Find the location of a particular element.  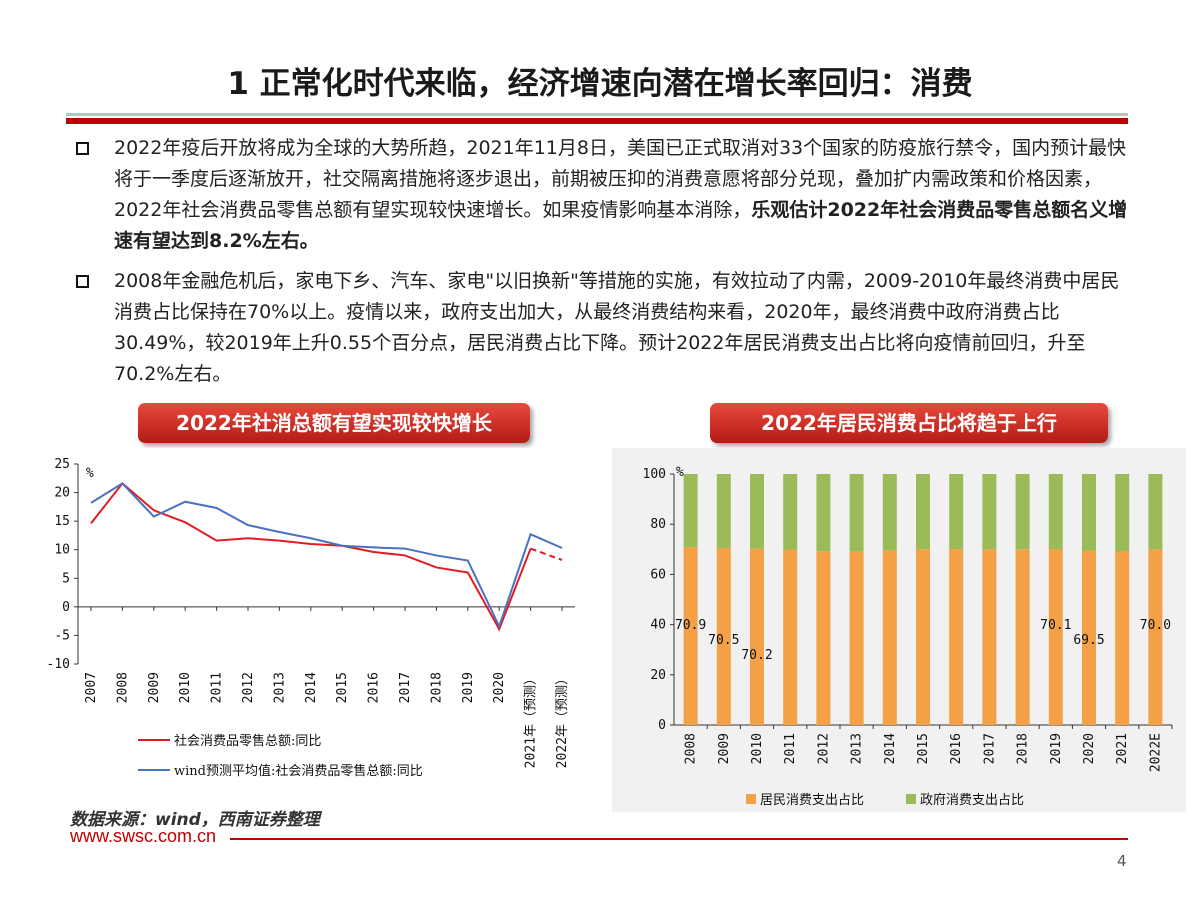

legend-label: 政府消费支出占比 is located at coordinates (972, 800).